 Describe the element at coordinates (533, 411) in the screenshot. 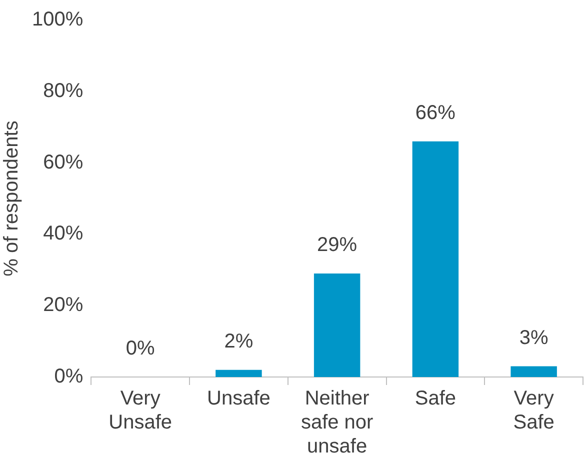

I see `x-tick-label: Very Safe` at that location.